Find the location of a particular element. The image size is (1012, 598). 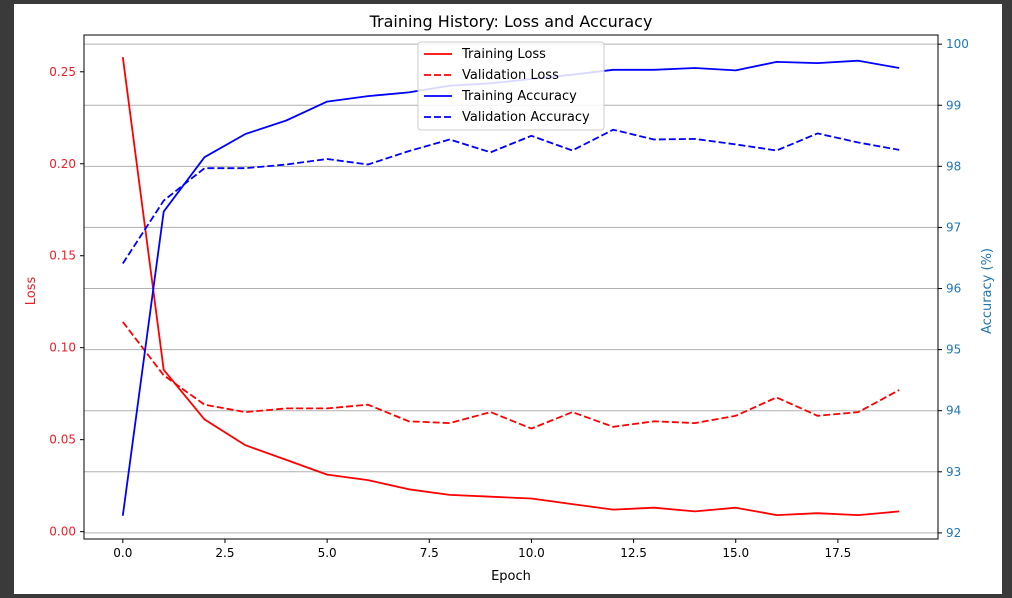

legend-label: Validation Loss is located at coordinates (510, 75).